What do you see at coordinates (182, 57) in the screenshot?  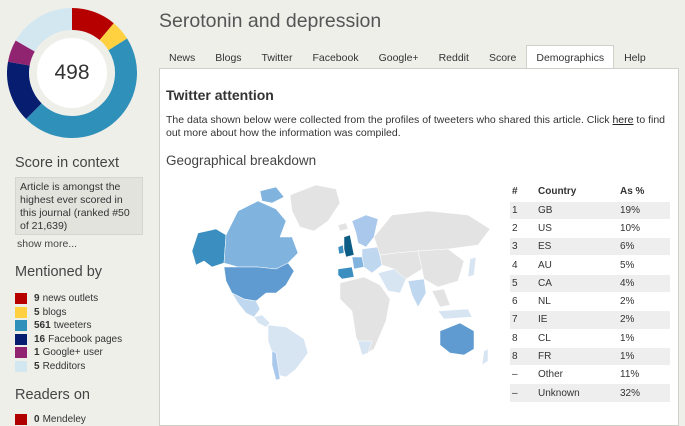 I see `tab-news: News` at bounding box center [182, 57].